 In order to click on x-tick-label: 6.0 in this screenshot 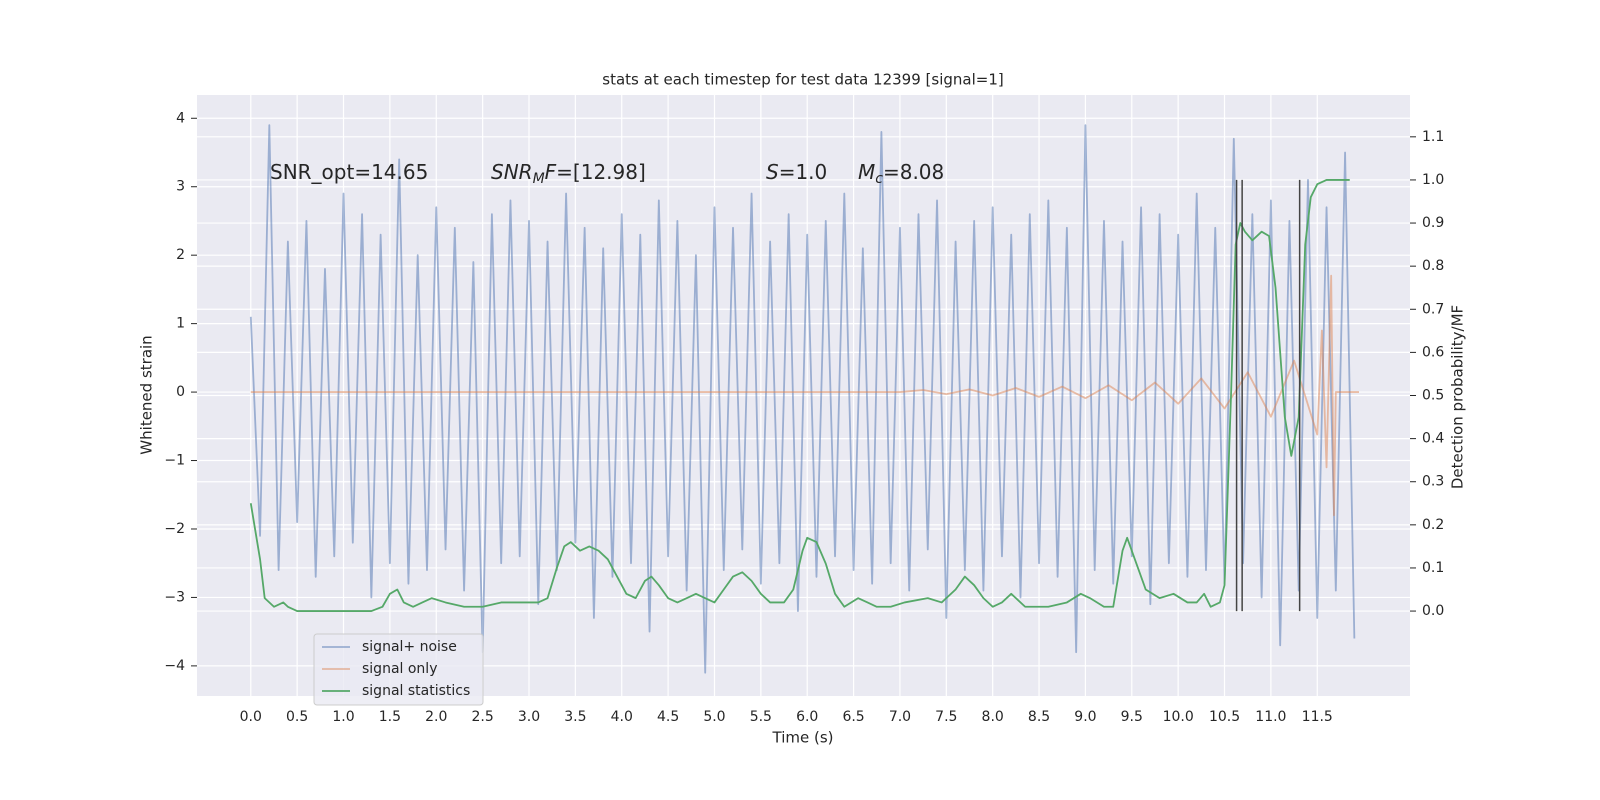, I will do `click(807, 717)`.